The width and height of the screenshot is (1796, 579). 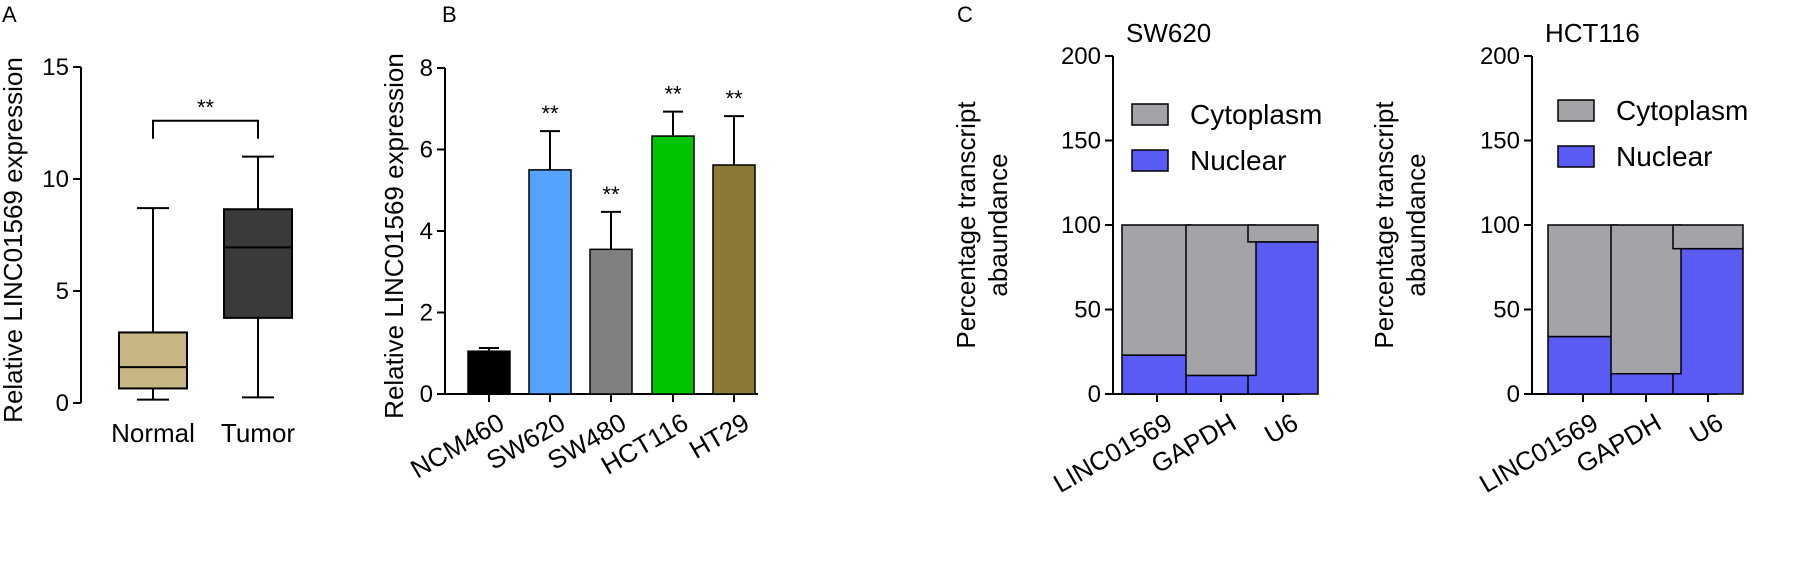 I want to click on panel-a-y-tick-label: 0, so click(x=62, y=403).